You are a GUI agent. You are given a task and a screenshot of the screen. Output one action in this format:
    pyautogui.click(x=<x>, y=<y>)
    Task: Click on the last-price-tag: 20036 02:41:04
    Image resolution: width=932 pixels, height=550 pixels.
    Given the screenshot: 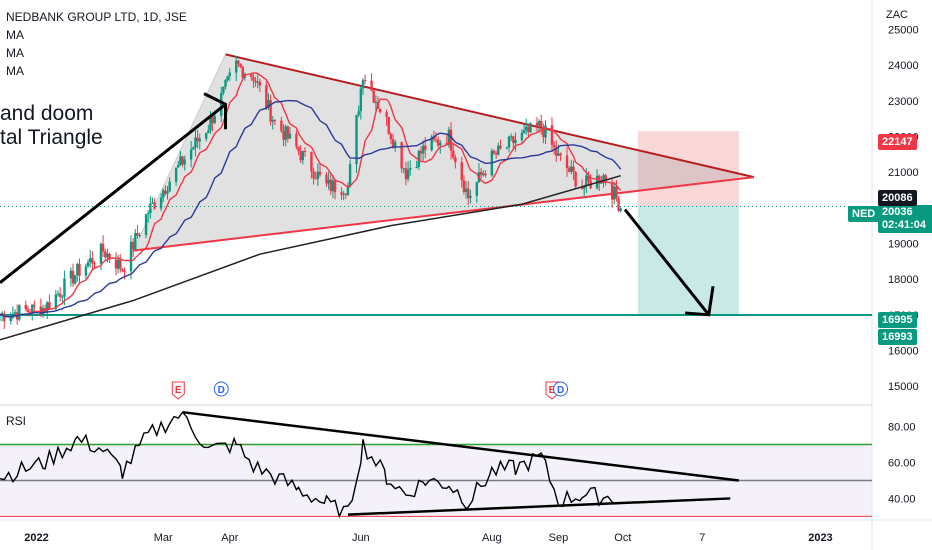 What is the action you would take?
    pyautogui.click(x=905, y=219)
    